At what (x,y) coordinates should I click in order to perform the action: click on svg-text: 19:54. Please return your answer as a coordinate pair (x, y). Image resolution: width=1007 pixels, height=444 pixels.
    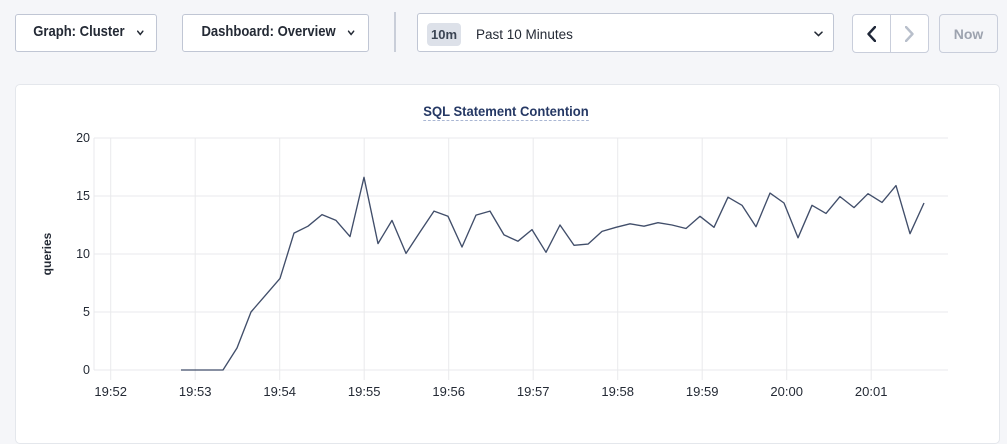
    Looking at the image, I should click on (279, 391).